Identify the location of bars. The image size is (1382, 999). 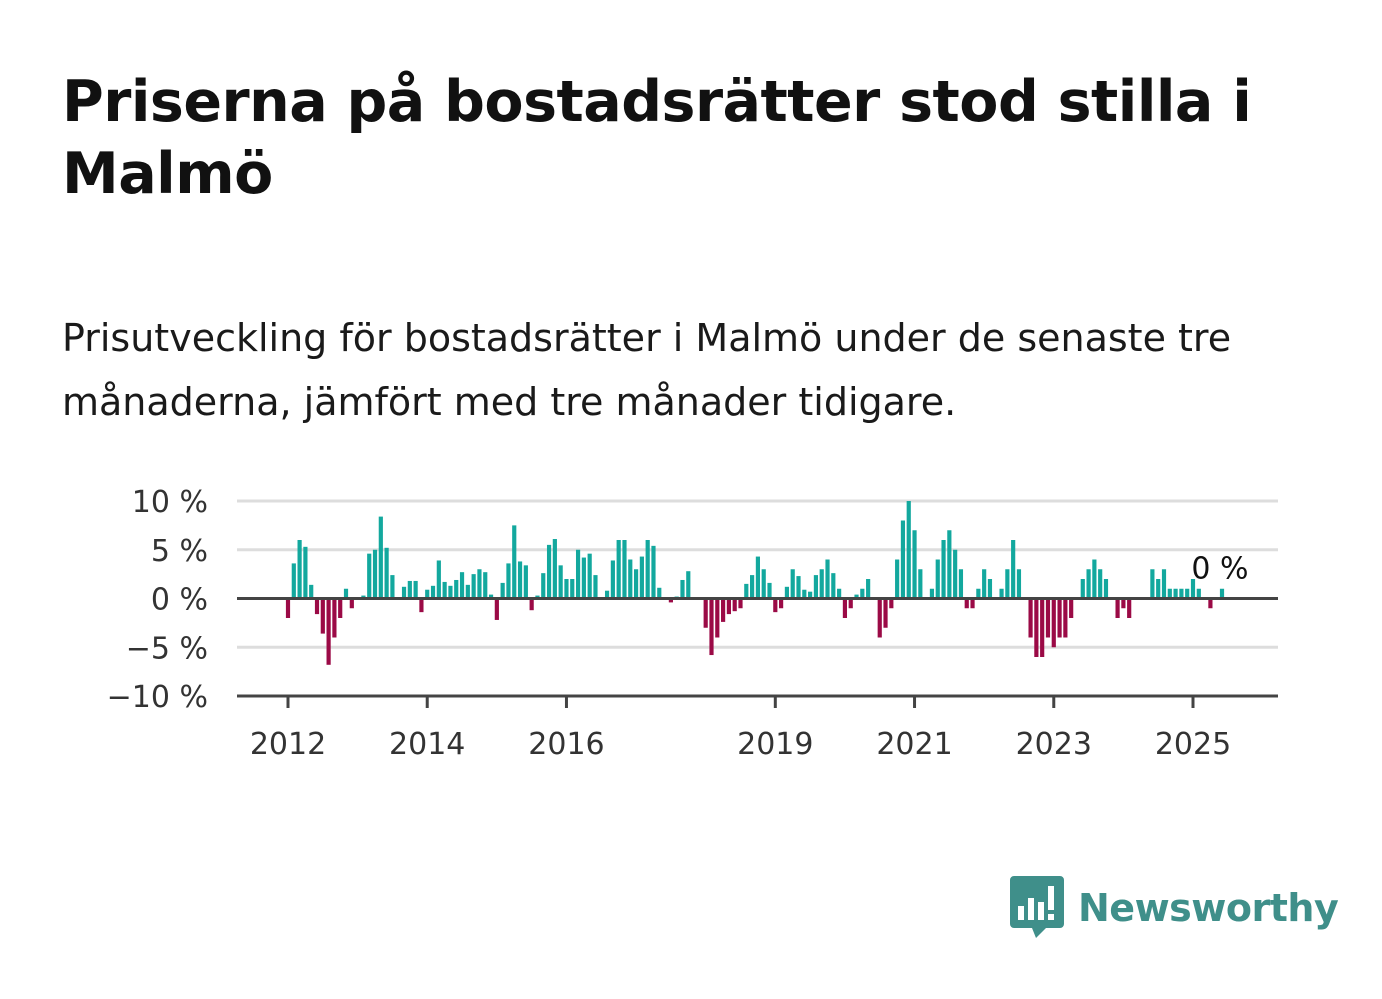
(755, 583).